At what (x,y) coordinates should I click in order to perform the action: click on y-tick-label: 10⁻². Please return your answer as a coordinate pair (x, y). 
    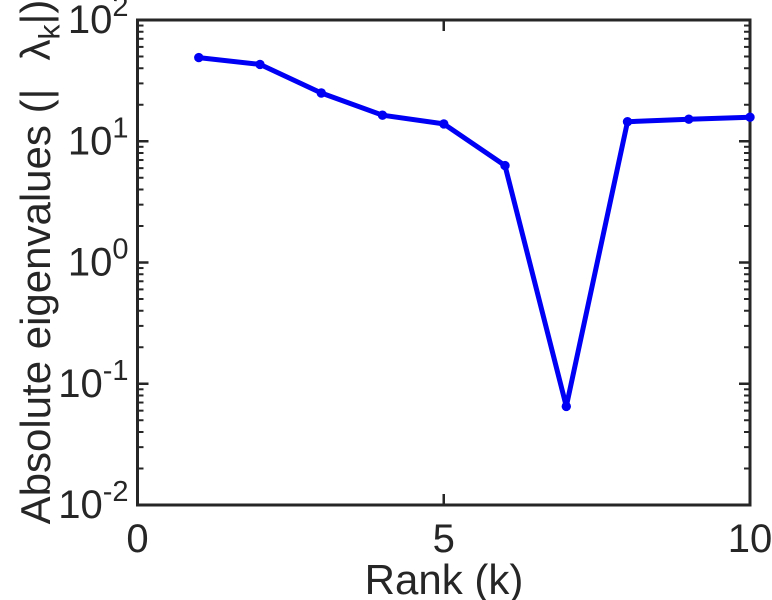
    Looking at the image, I should click on (93, 501).